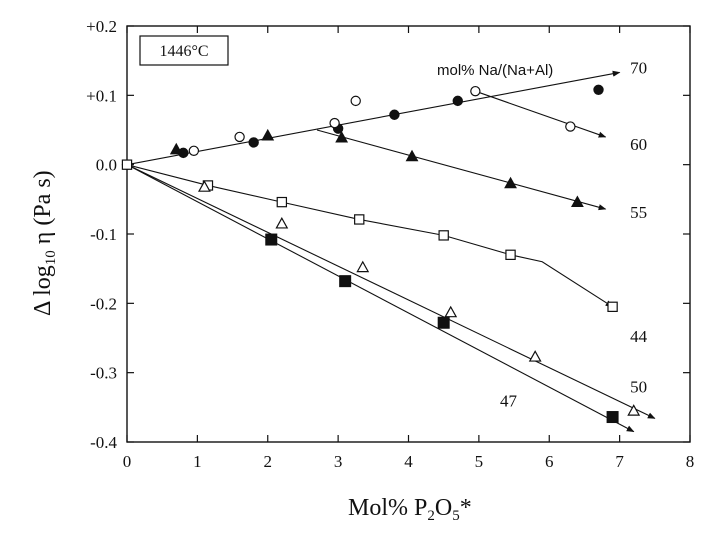 This screenshot has width=721, height=542. I want to click on series-label-55: 55, so click(638, 212).